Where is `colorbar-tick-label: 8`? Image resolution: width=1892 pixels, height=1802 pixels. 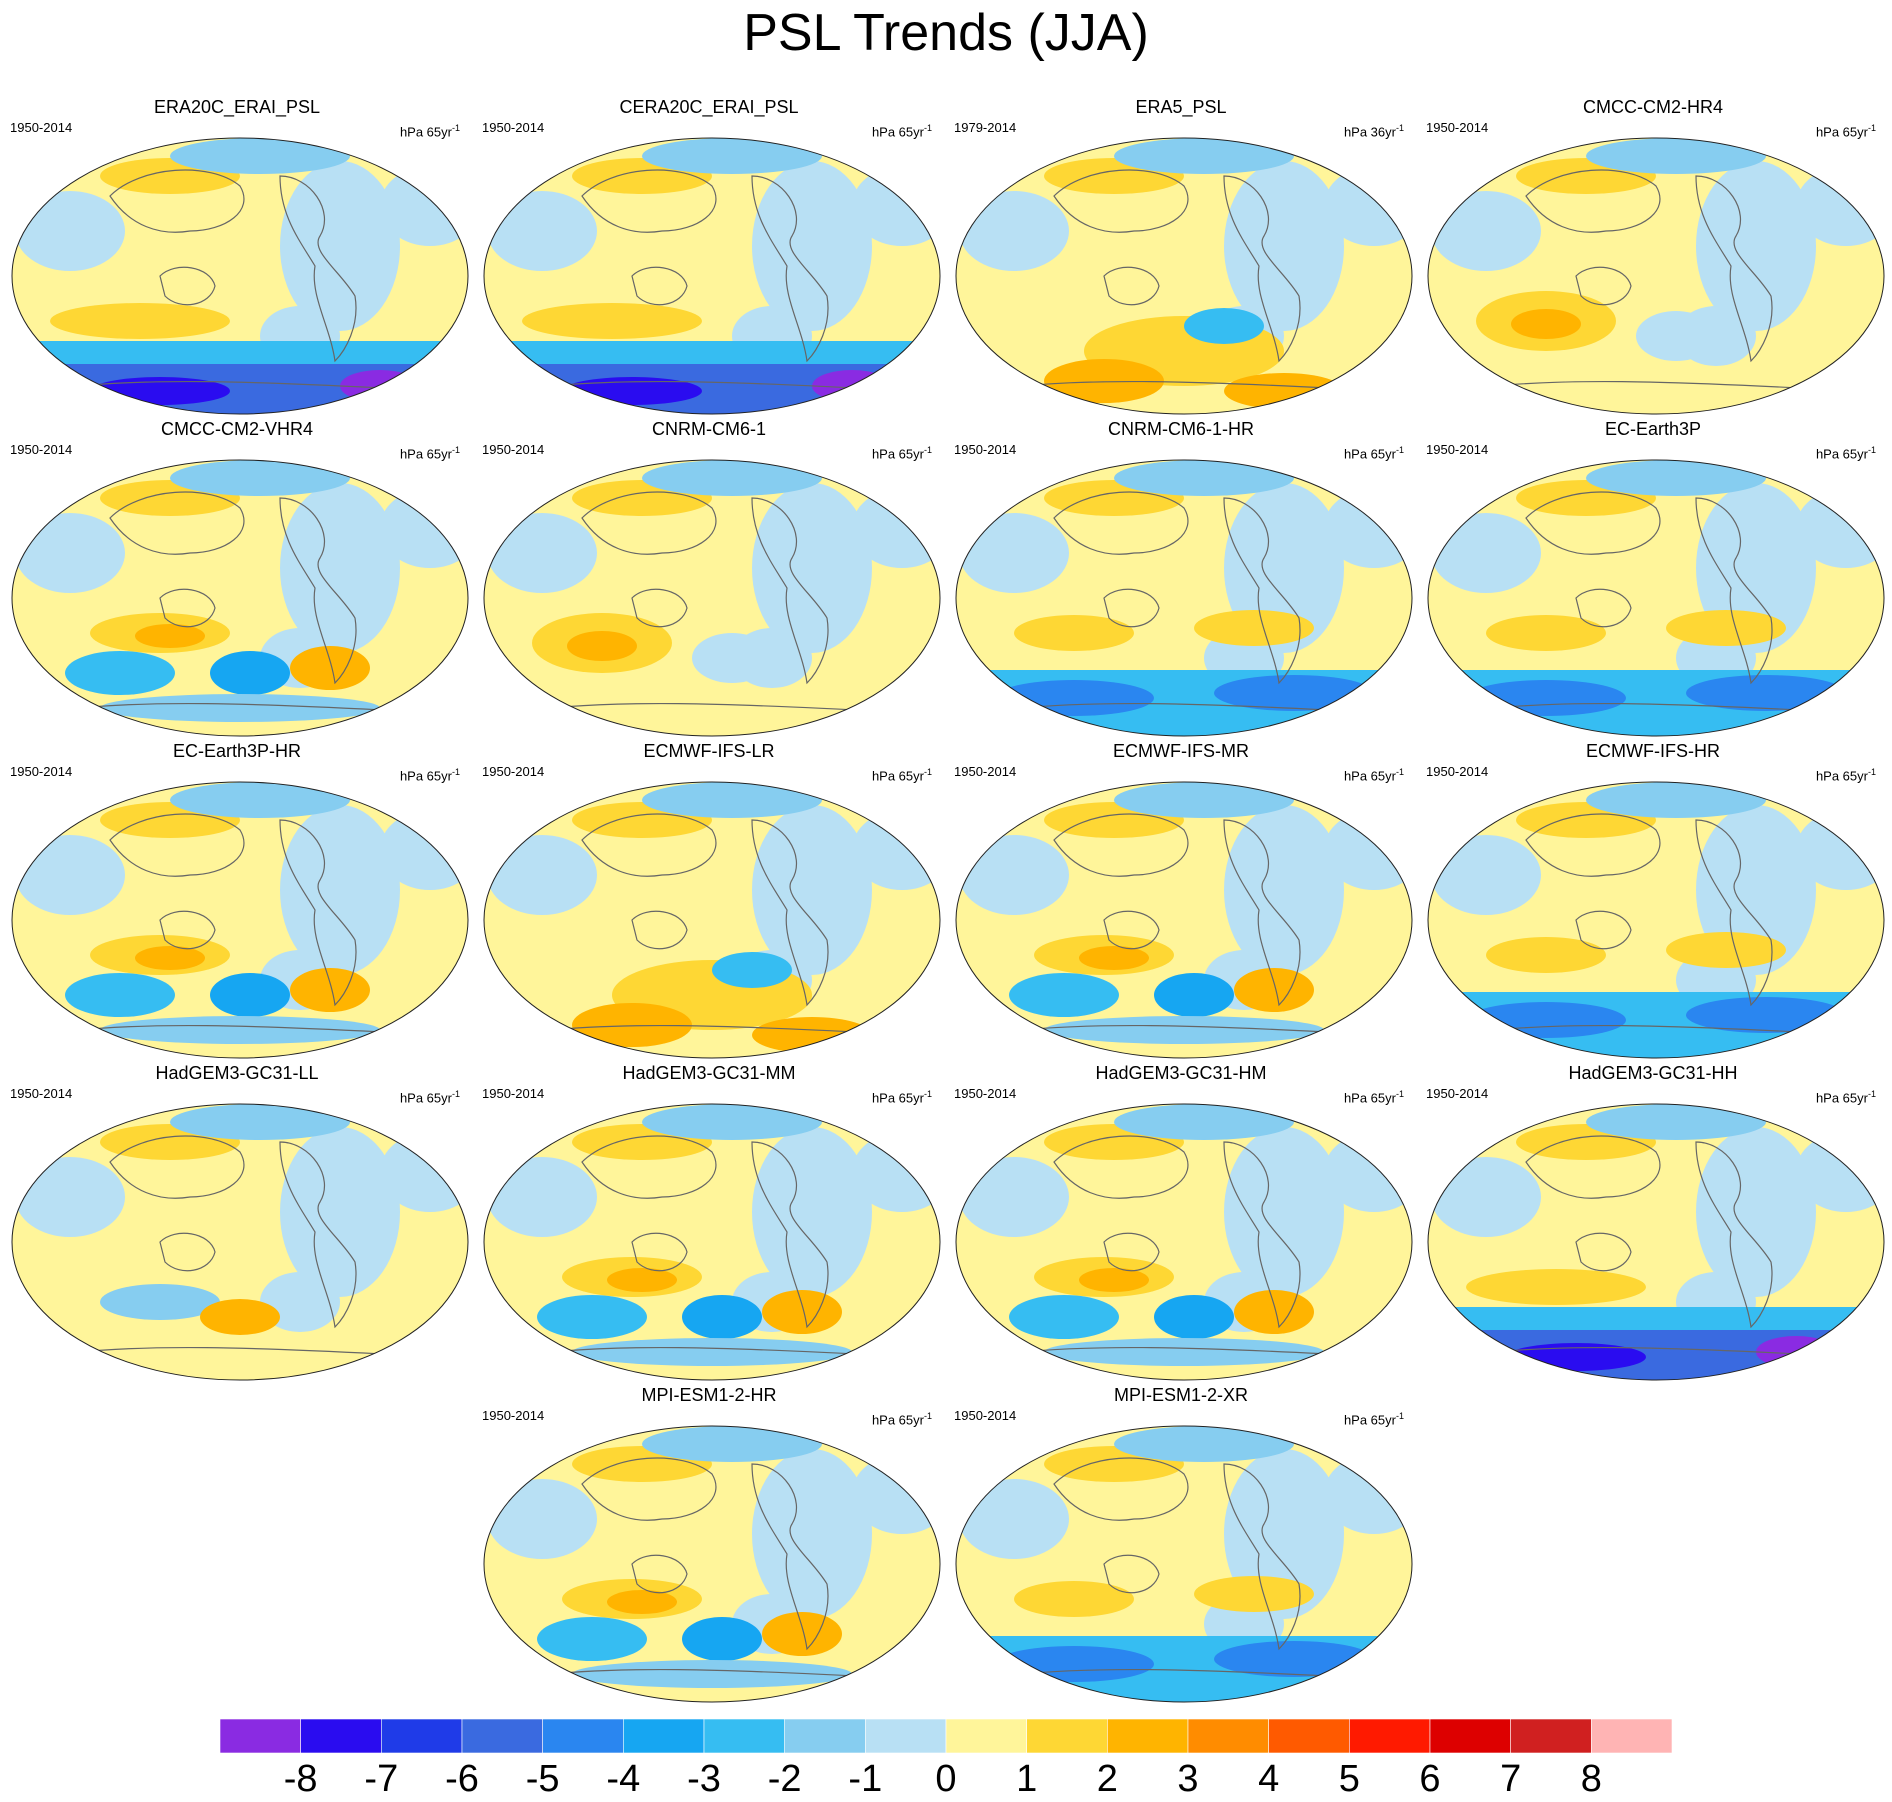
colorbar-tick-label: 8 is located at coordinates (1591, 1779).